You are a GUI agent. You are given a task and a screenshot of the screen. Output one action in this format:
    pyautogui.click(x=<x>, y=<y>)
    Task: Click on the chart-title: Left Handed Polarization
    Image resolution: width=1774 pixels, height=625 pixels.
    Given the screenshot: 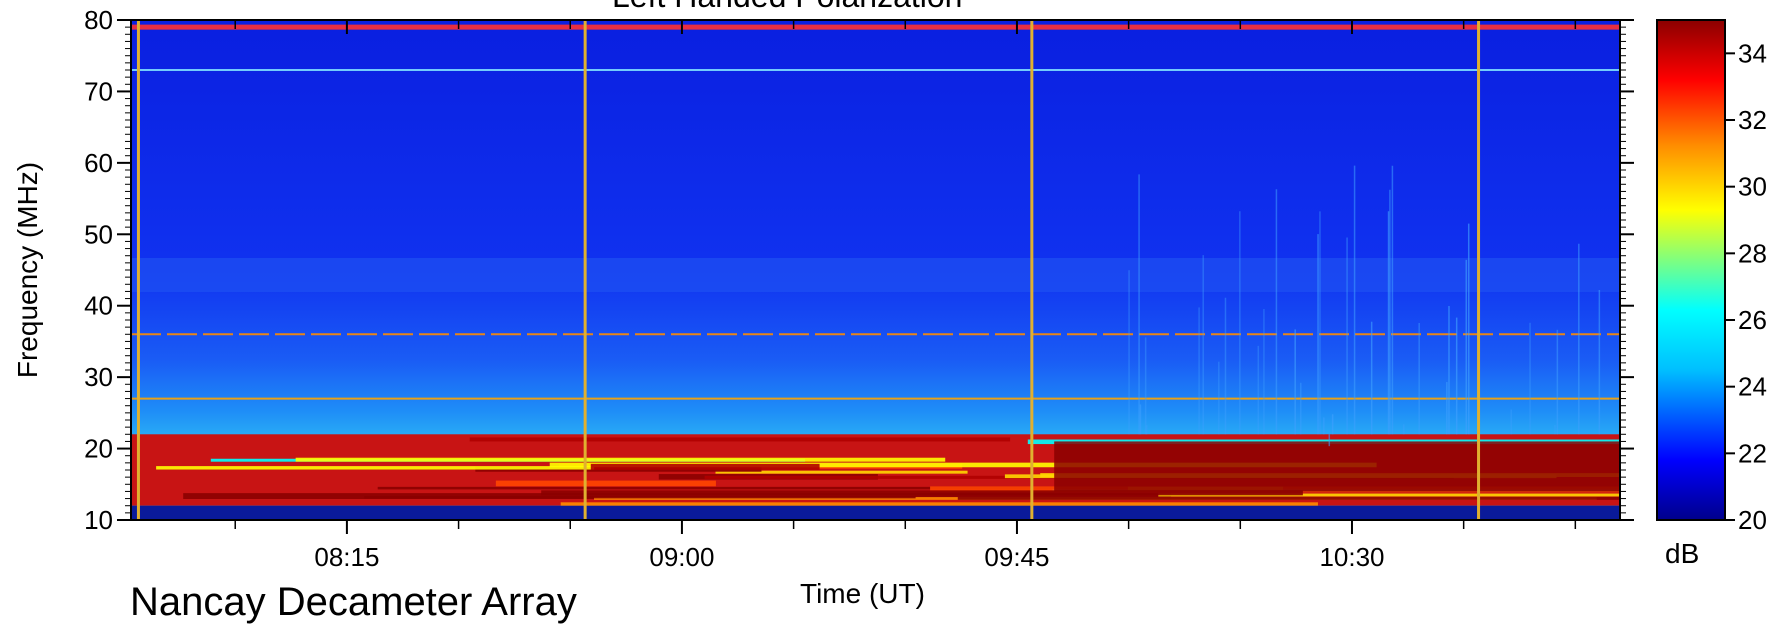 What is the action you would take?
    pyautogui.click(x=787, y=7)
    